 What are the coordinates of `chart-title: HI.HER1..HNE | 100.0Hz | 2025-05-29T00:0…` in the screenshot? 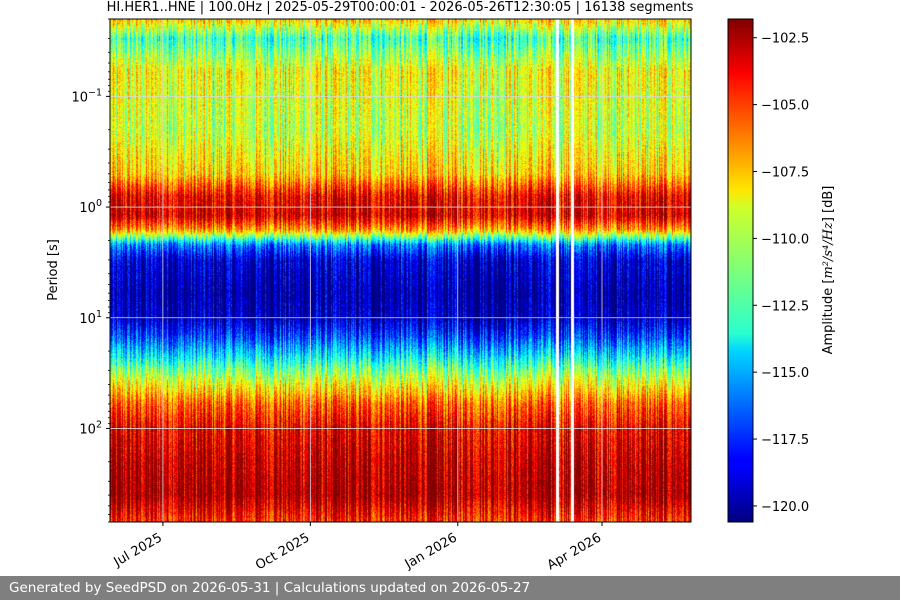 It's located at (400, 7).